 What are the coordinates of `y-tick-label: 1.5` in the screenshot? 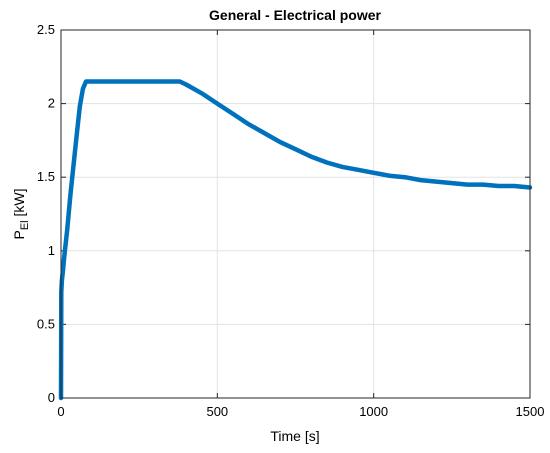 It's located at (46, 176).